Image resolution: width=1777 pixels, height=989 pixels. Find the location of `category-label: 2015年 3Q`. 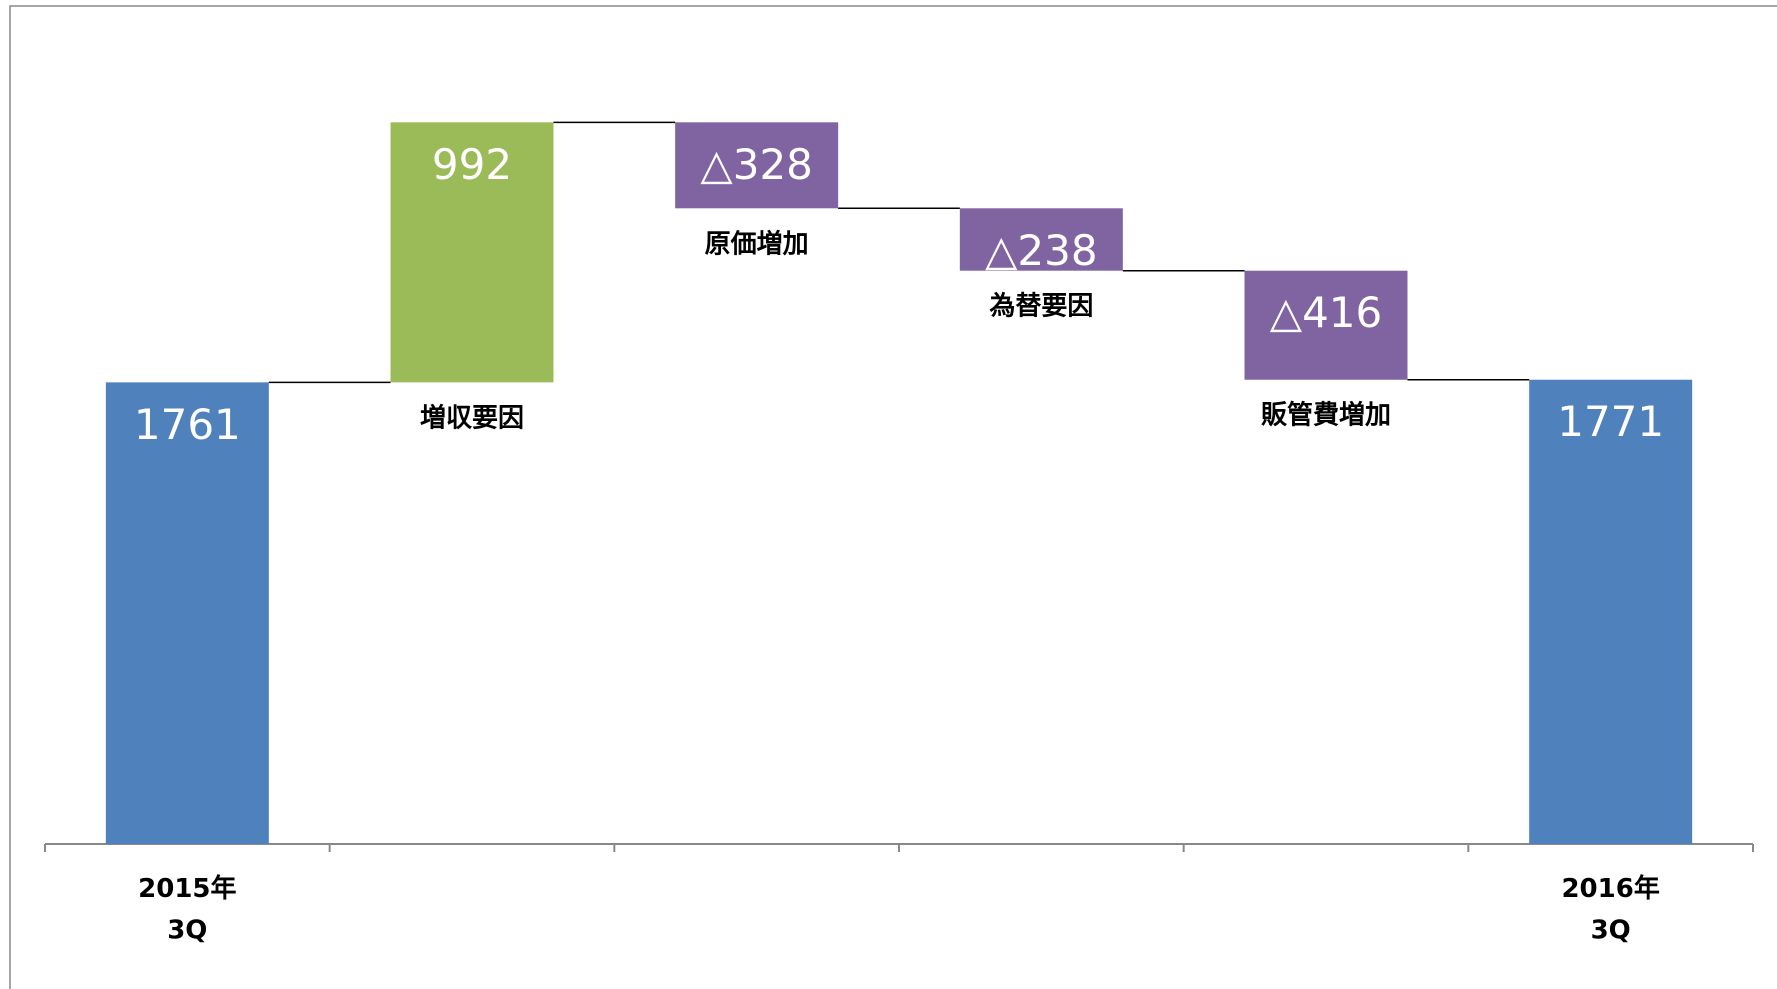

category-label: 2015年 3Q is located at coordinates (187, 909).